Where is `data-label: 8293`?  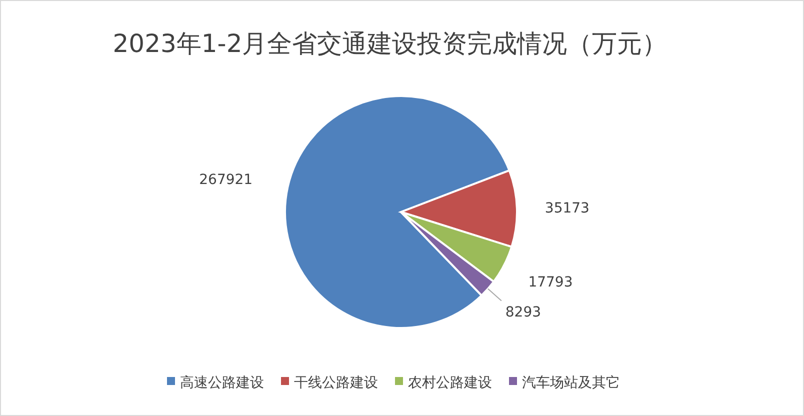 data-label: 8293 is located at coordinates (523, 312).